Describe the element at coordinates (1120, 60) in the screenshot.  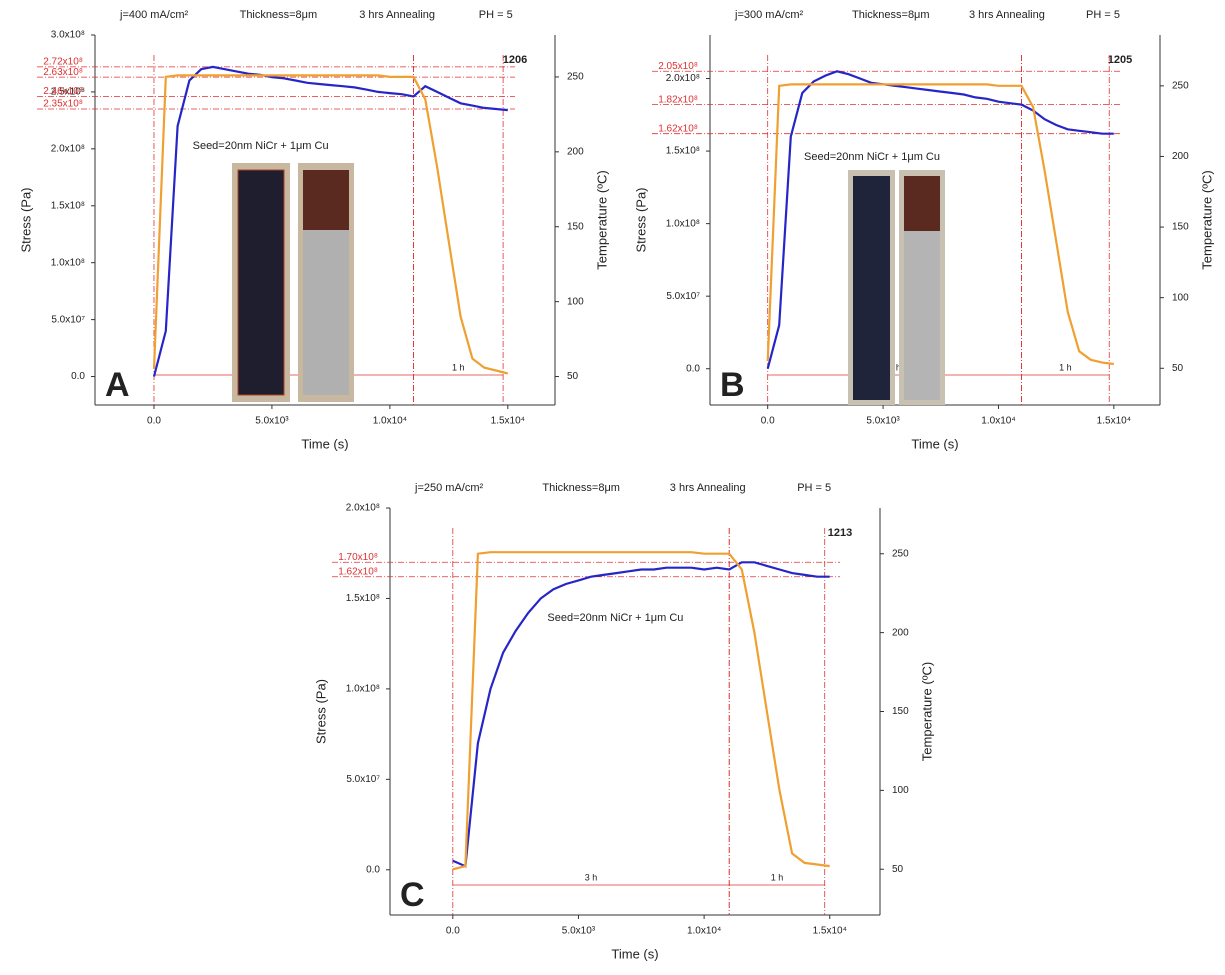
I see `sample-id: 1205` at that location.